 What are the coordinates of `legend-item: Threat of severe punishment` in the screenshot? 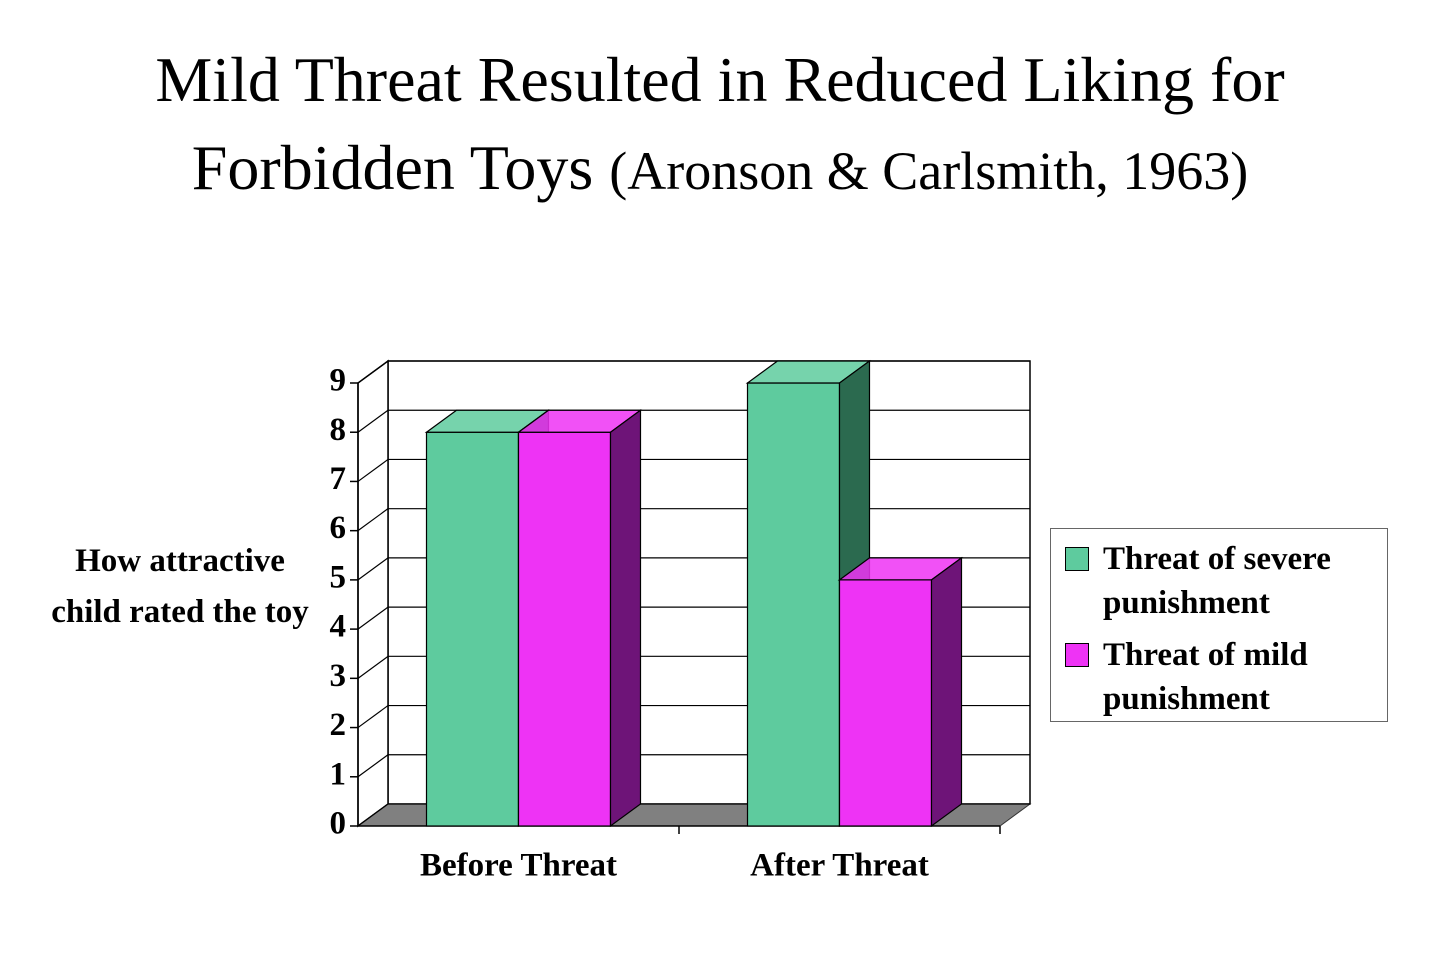 It's located at (1226, 581).